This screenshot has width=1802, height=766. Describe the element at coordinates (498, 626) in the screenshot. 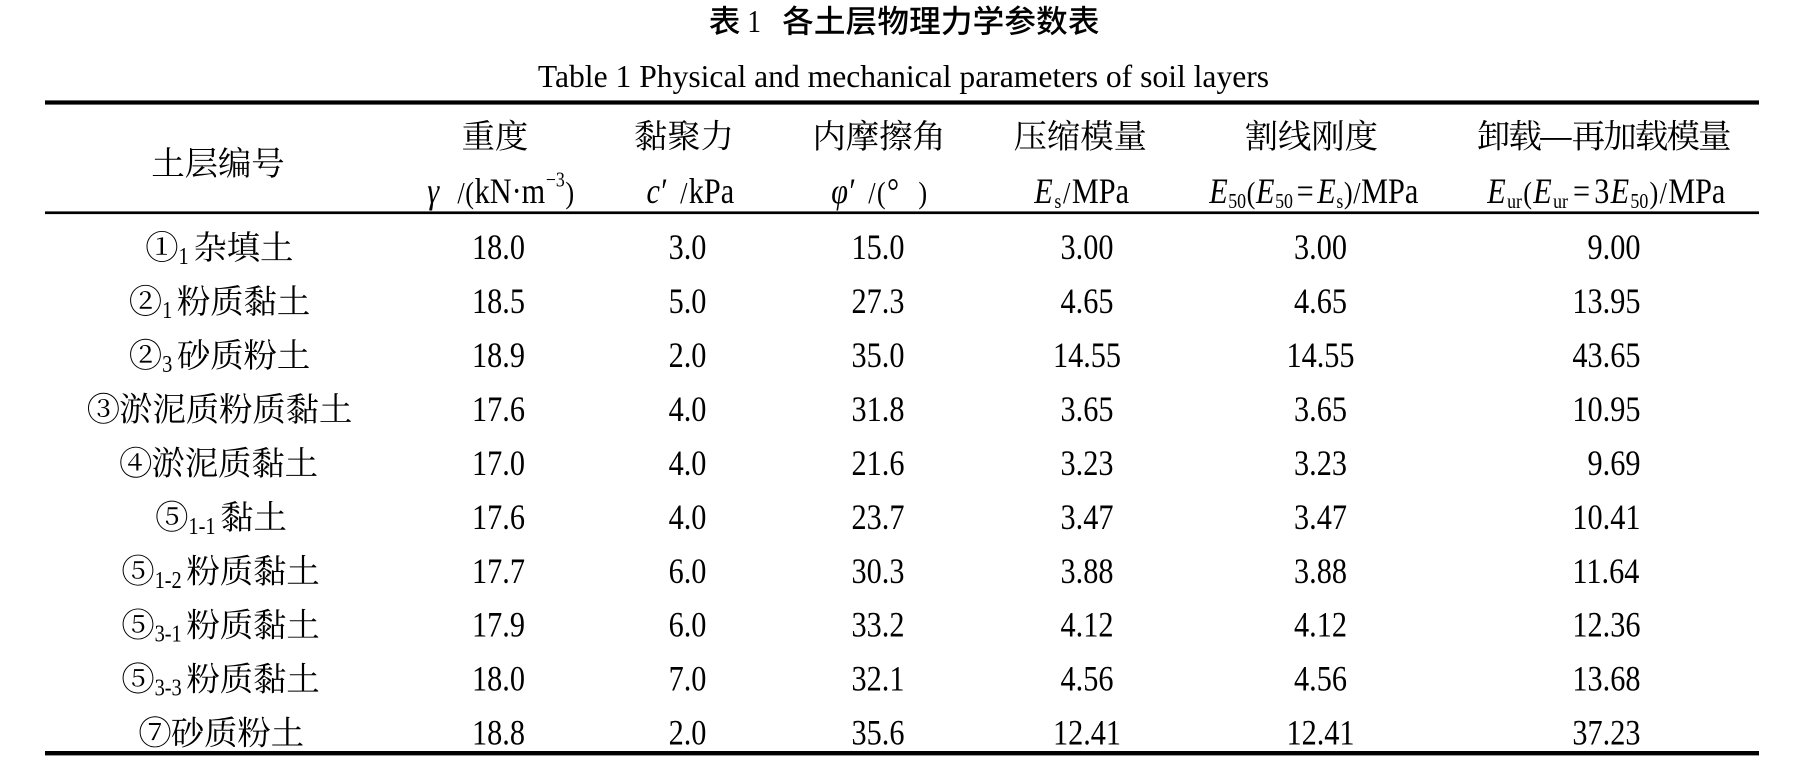

I see `svg-text: 17.9` at that location.